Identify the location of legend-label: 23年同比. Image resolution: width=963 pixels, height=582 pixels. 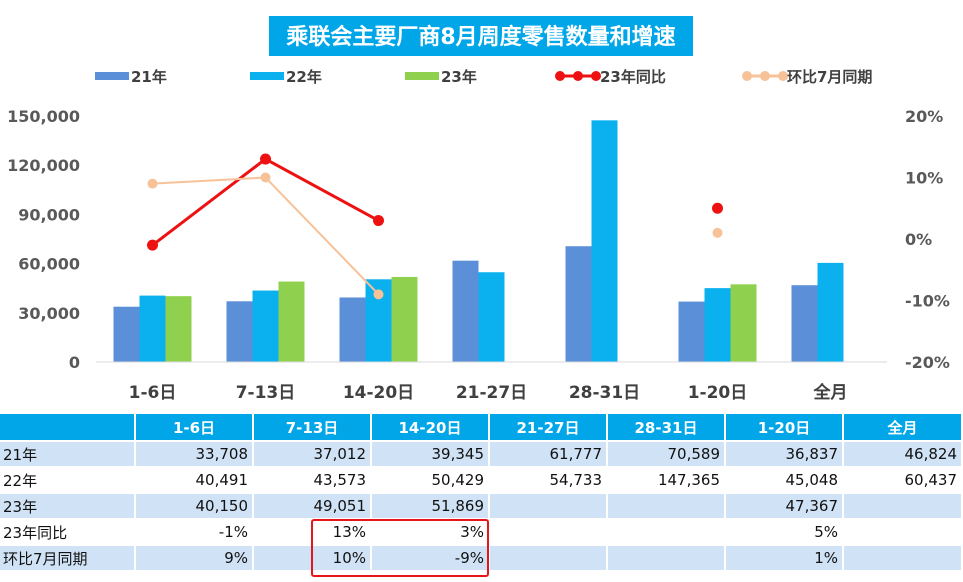
(633, 77).